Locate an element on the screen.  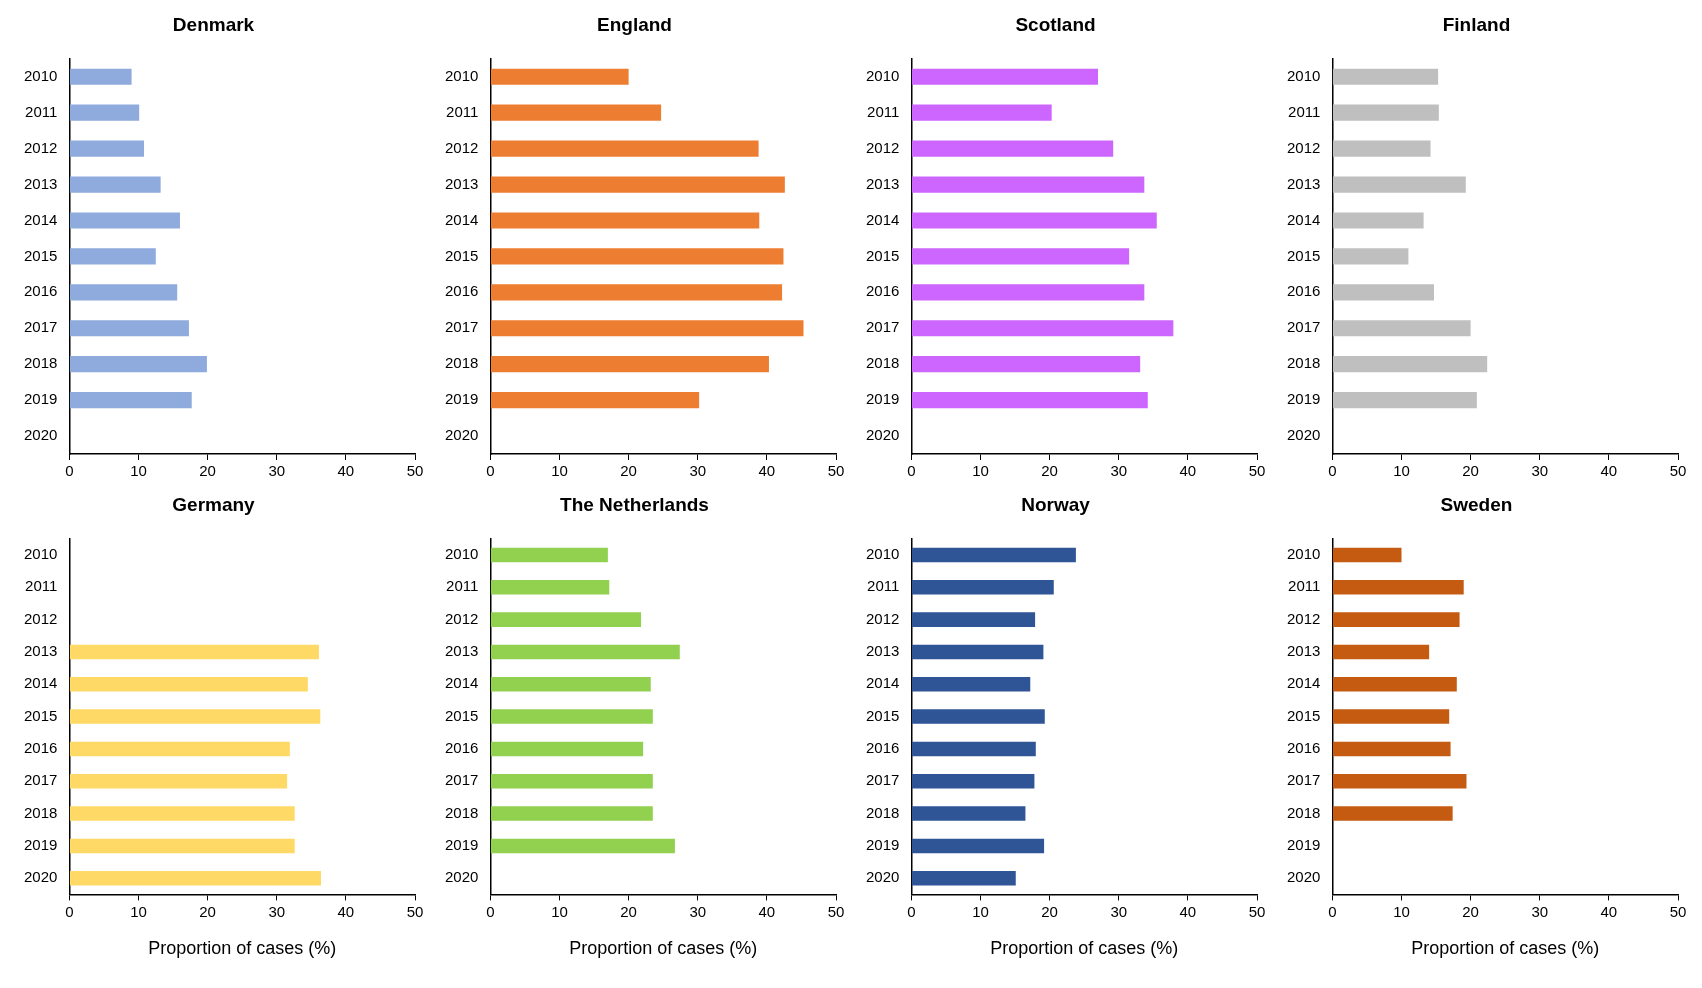
chart-title: Scotland is located at coordinates (1055, 24).